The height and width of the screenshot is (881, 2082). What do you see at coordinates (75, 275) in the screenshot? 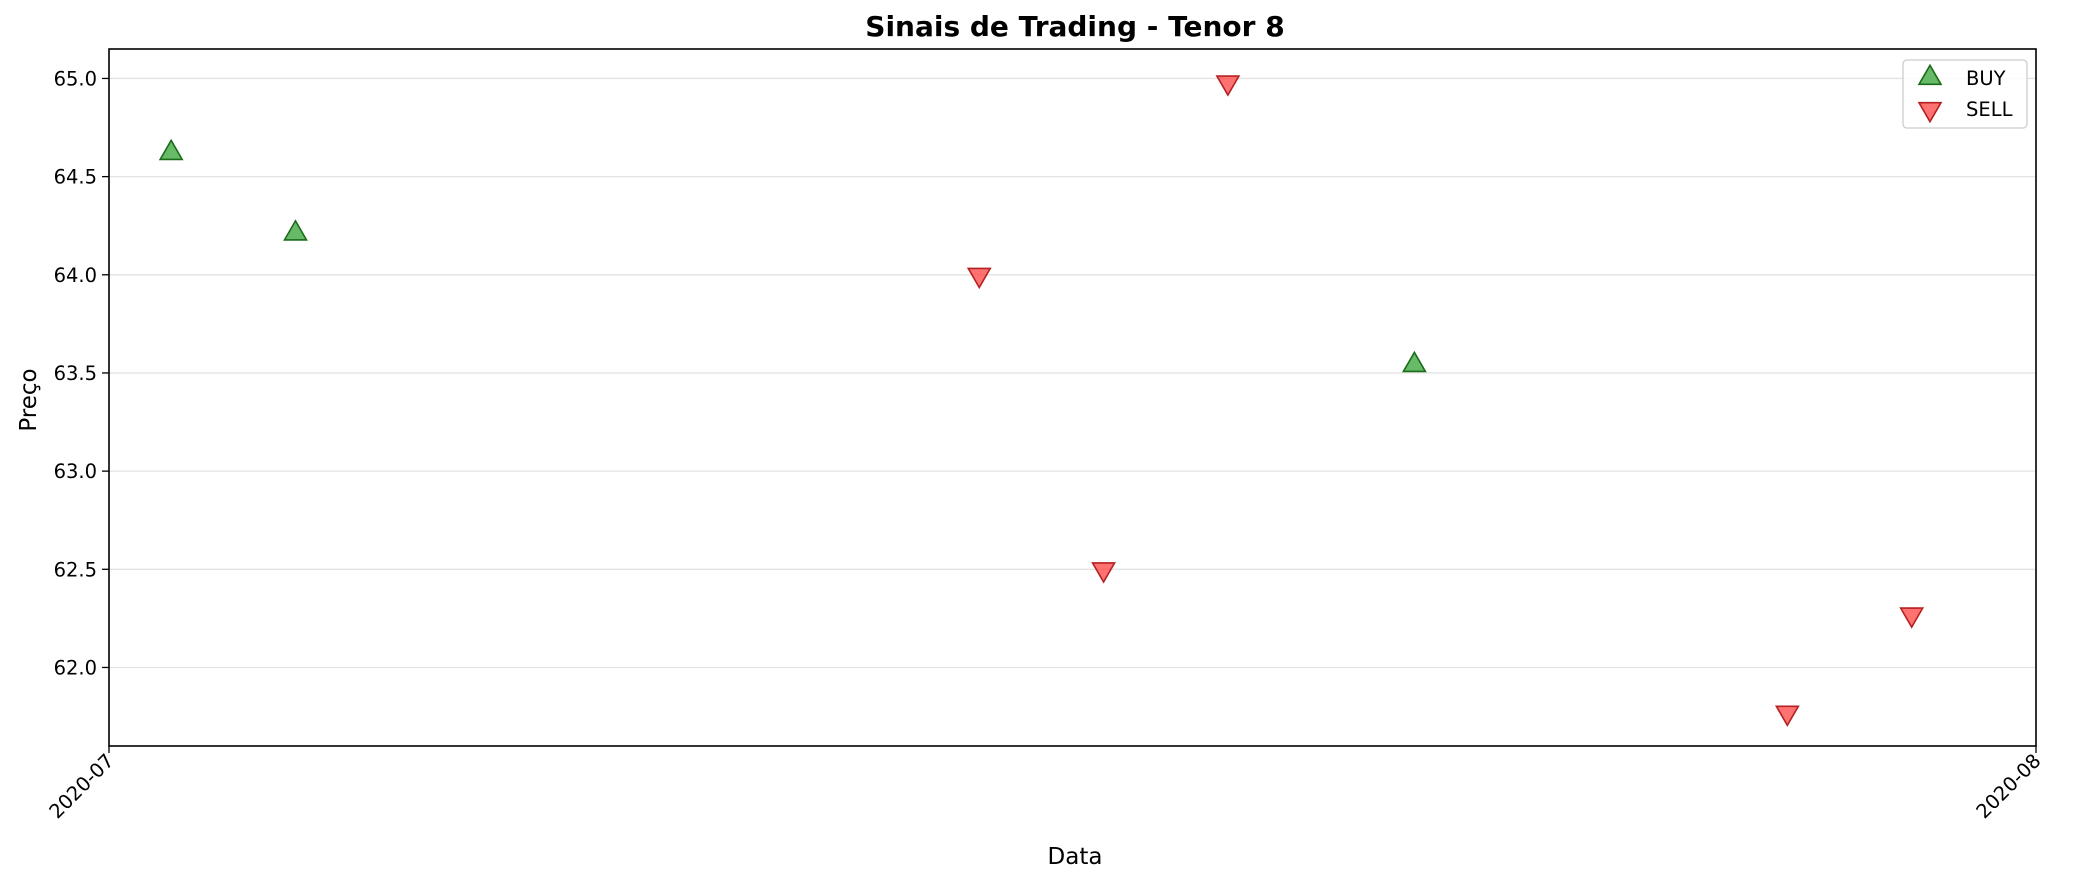
I see `y-tick-label: 64.0` at bounding box center [75, 275].